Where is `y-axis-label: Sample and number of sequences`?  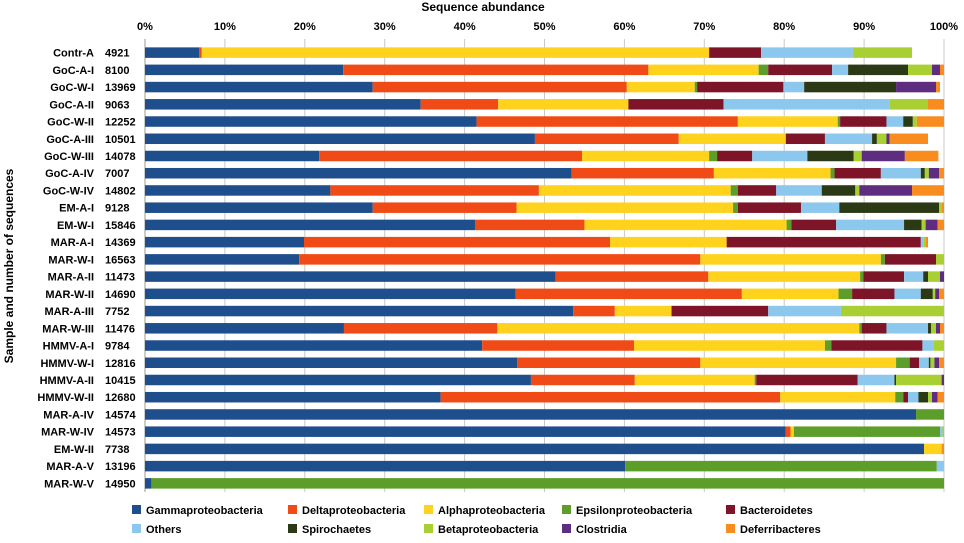
y-axis-label: Sample and number of sequences is located at coordinates (9, 265).